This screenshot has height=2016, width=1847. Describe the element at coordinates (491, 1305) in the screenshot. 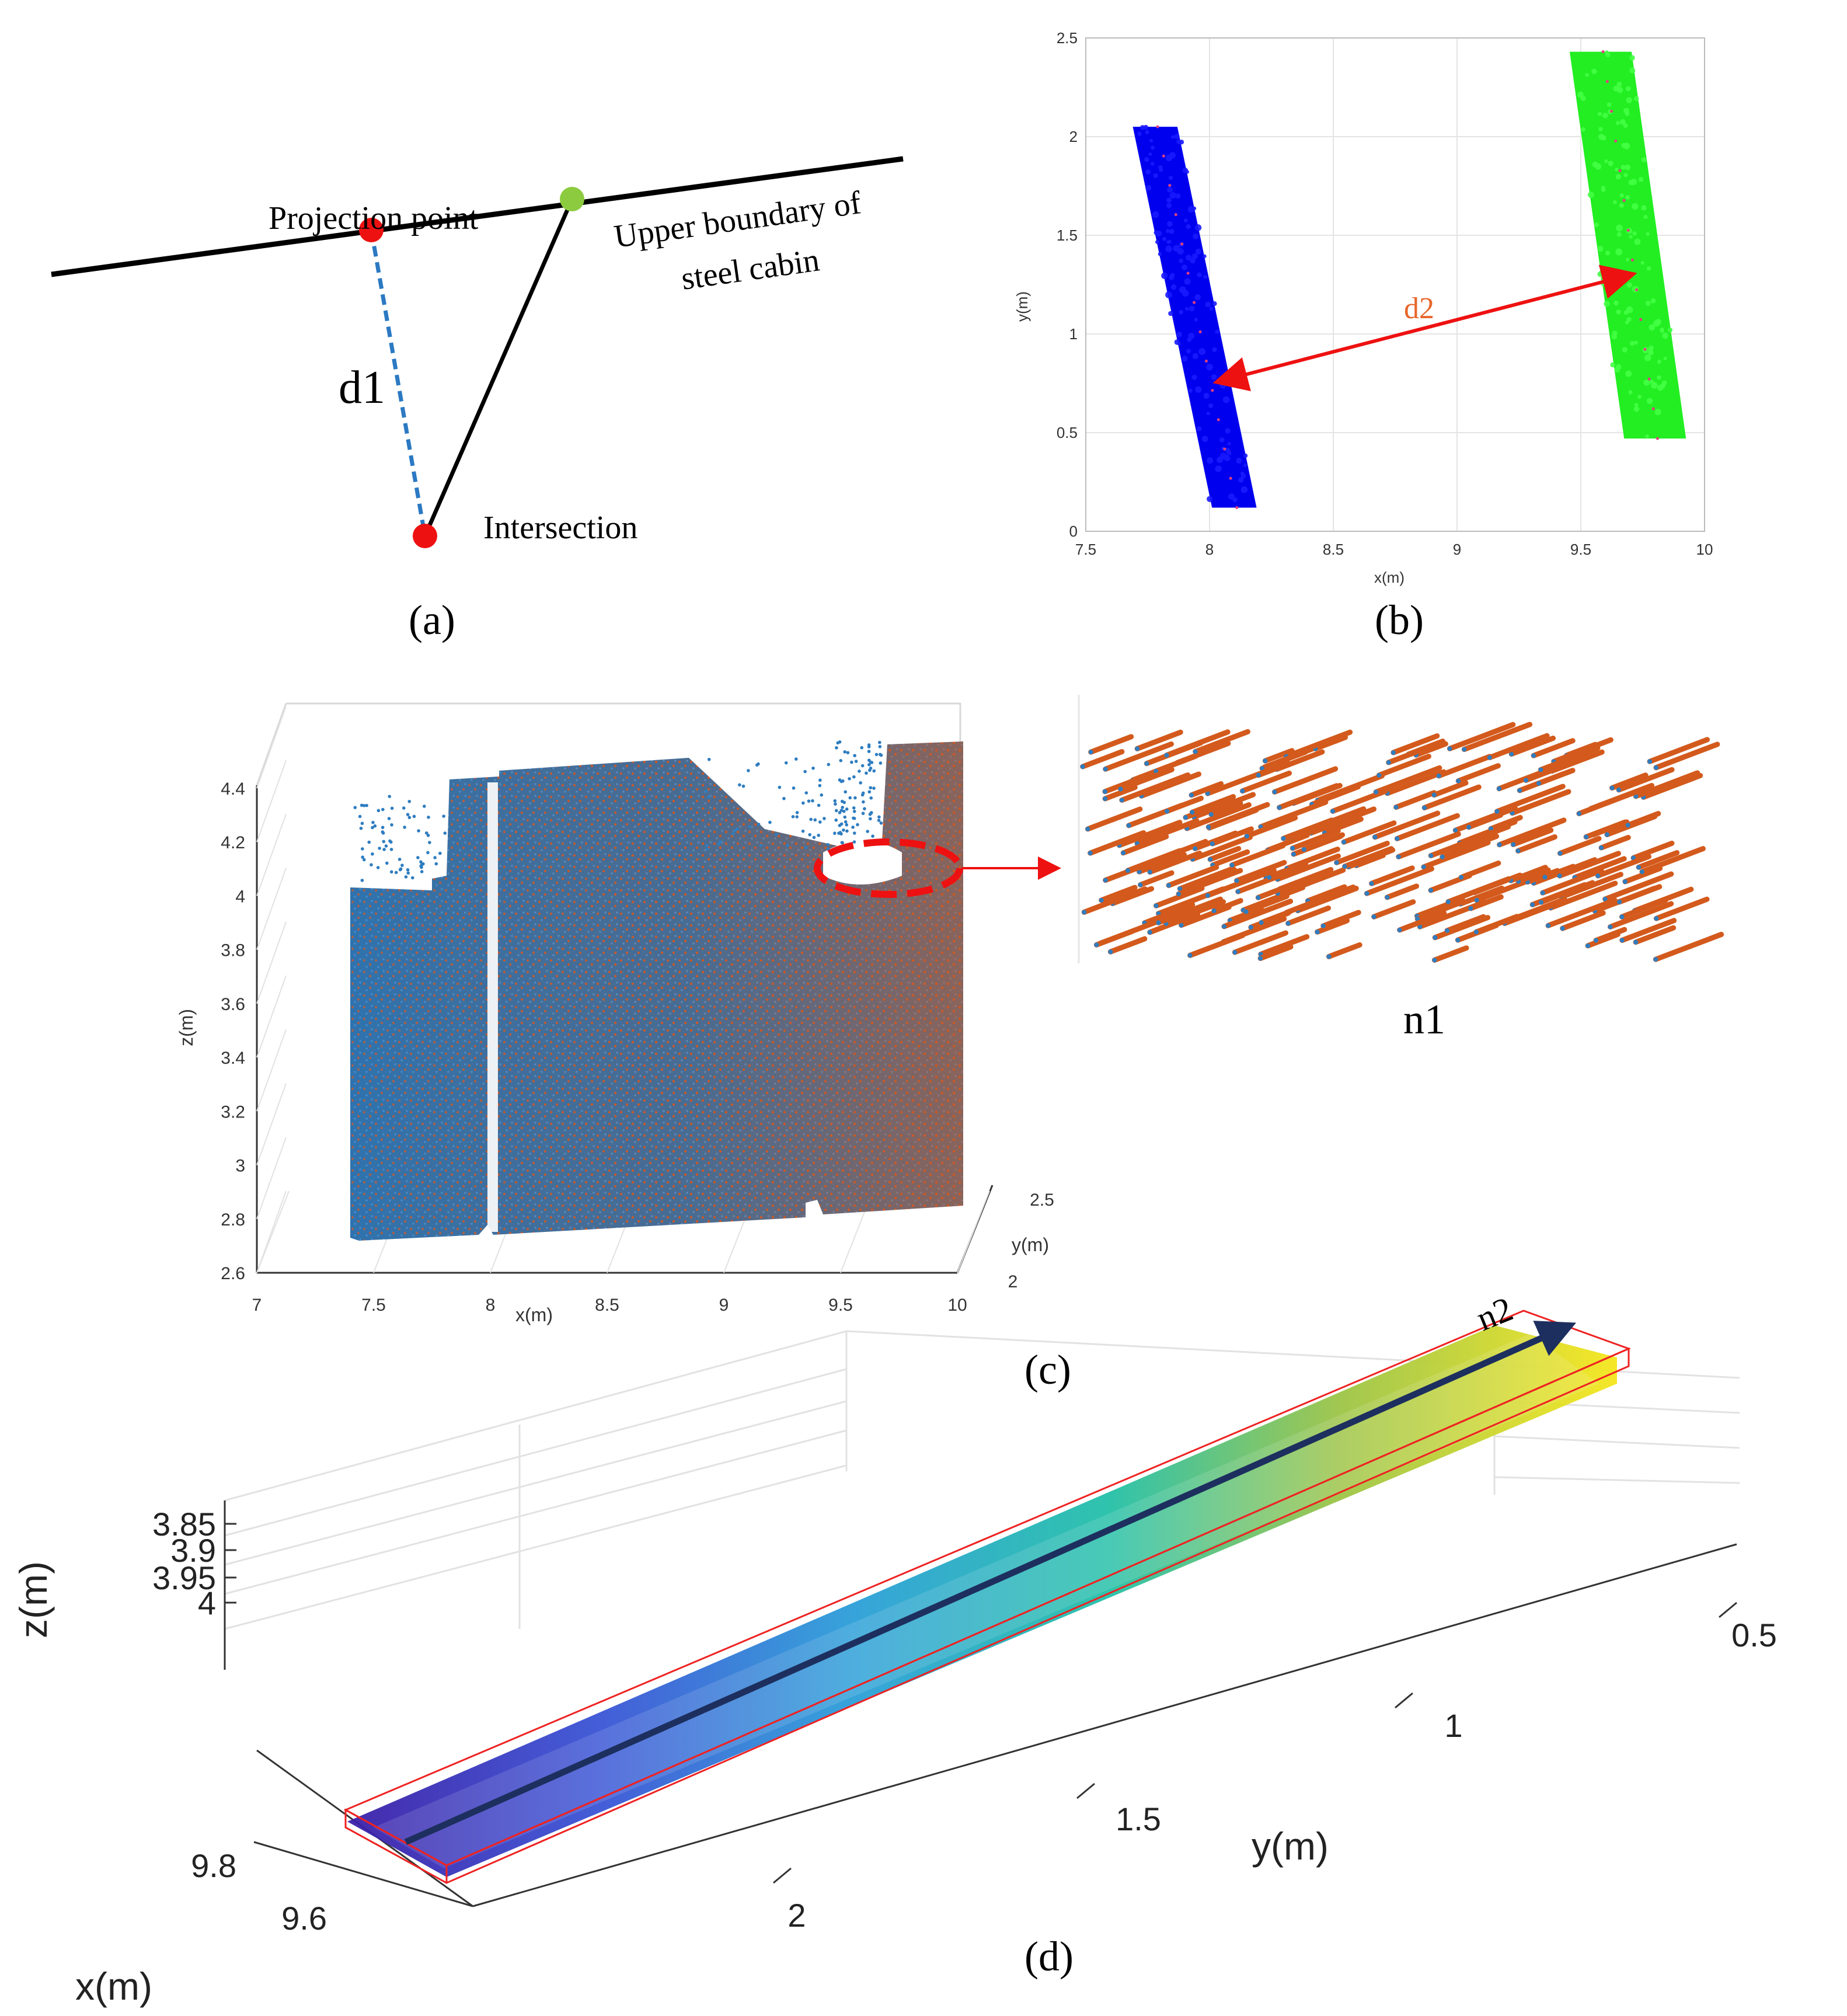

I see `panel-c-xtick: 8` at that location.